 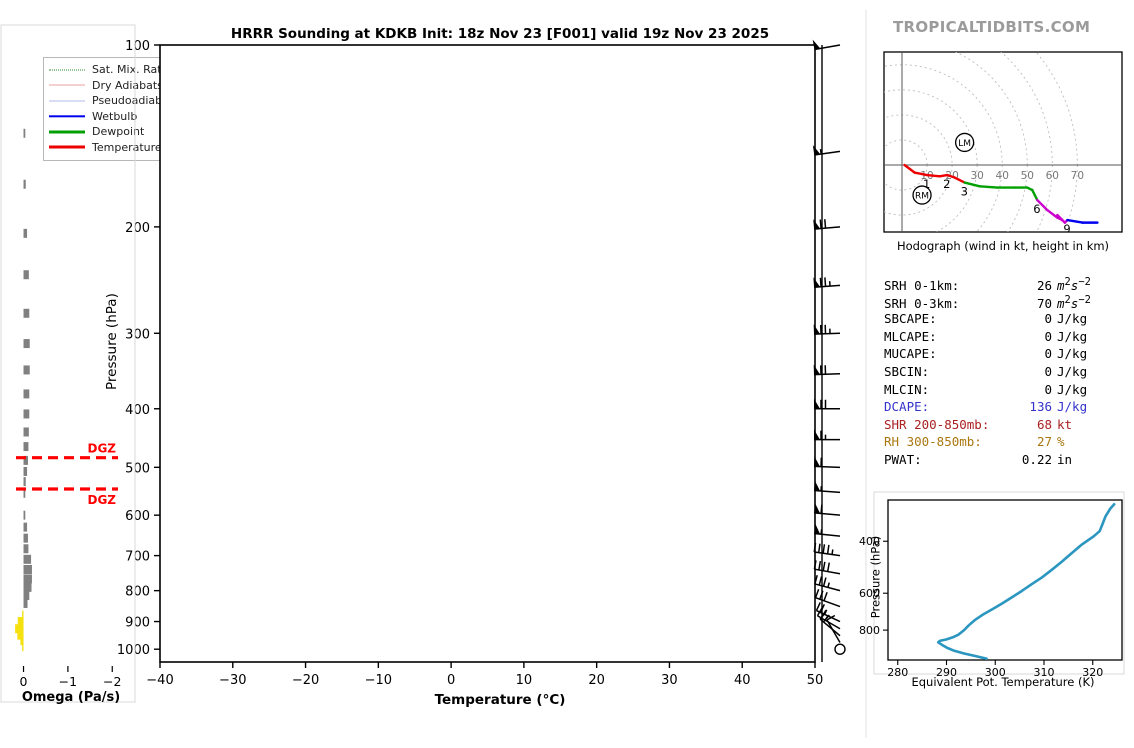 What do you see at coordinates (1036, 459) in the screenshot?
I see `param-value: 0.22` at bounding box center [1036, 459].